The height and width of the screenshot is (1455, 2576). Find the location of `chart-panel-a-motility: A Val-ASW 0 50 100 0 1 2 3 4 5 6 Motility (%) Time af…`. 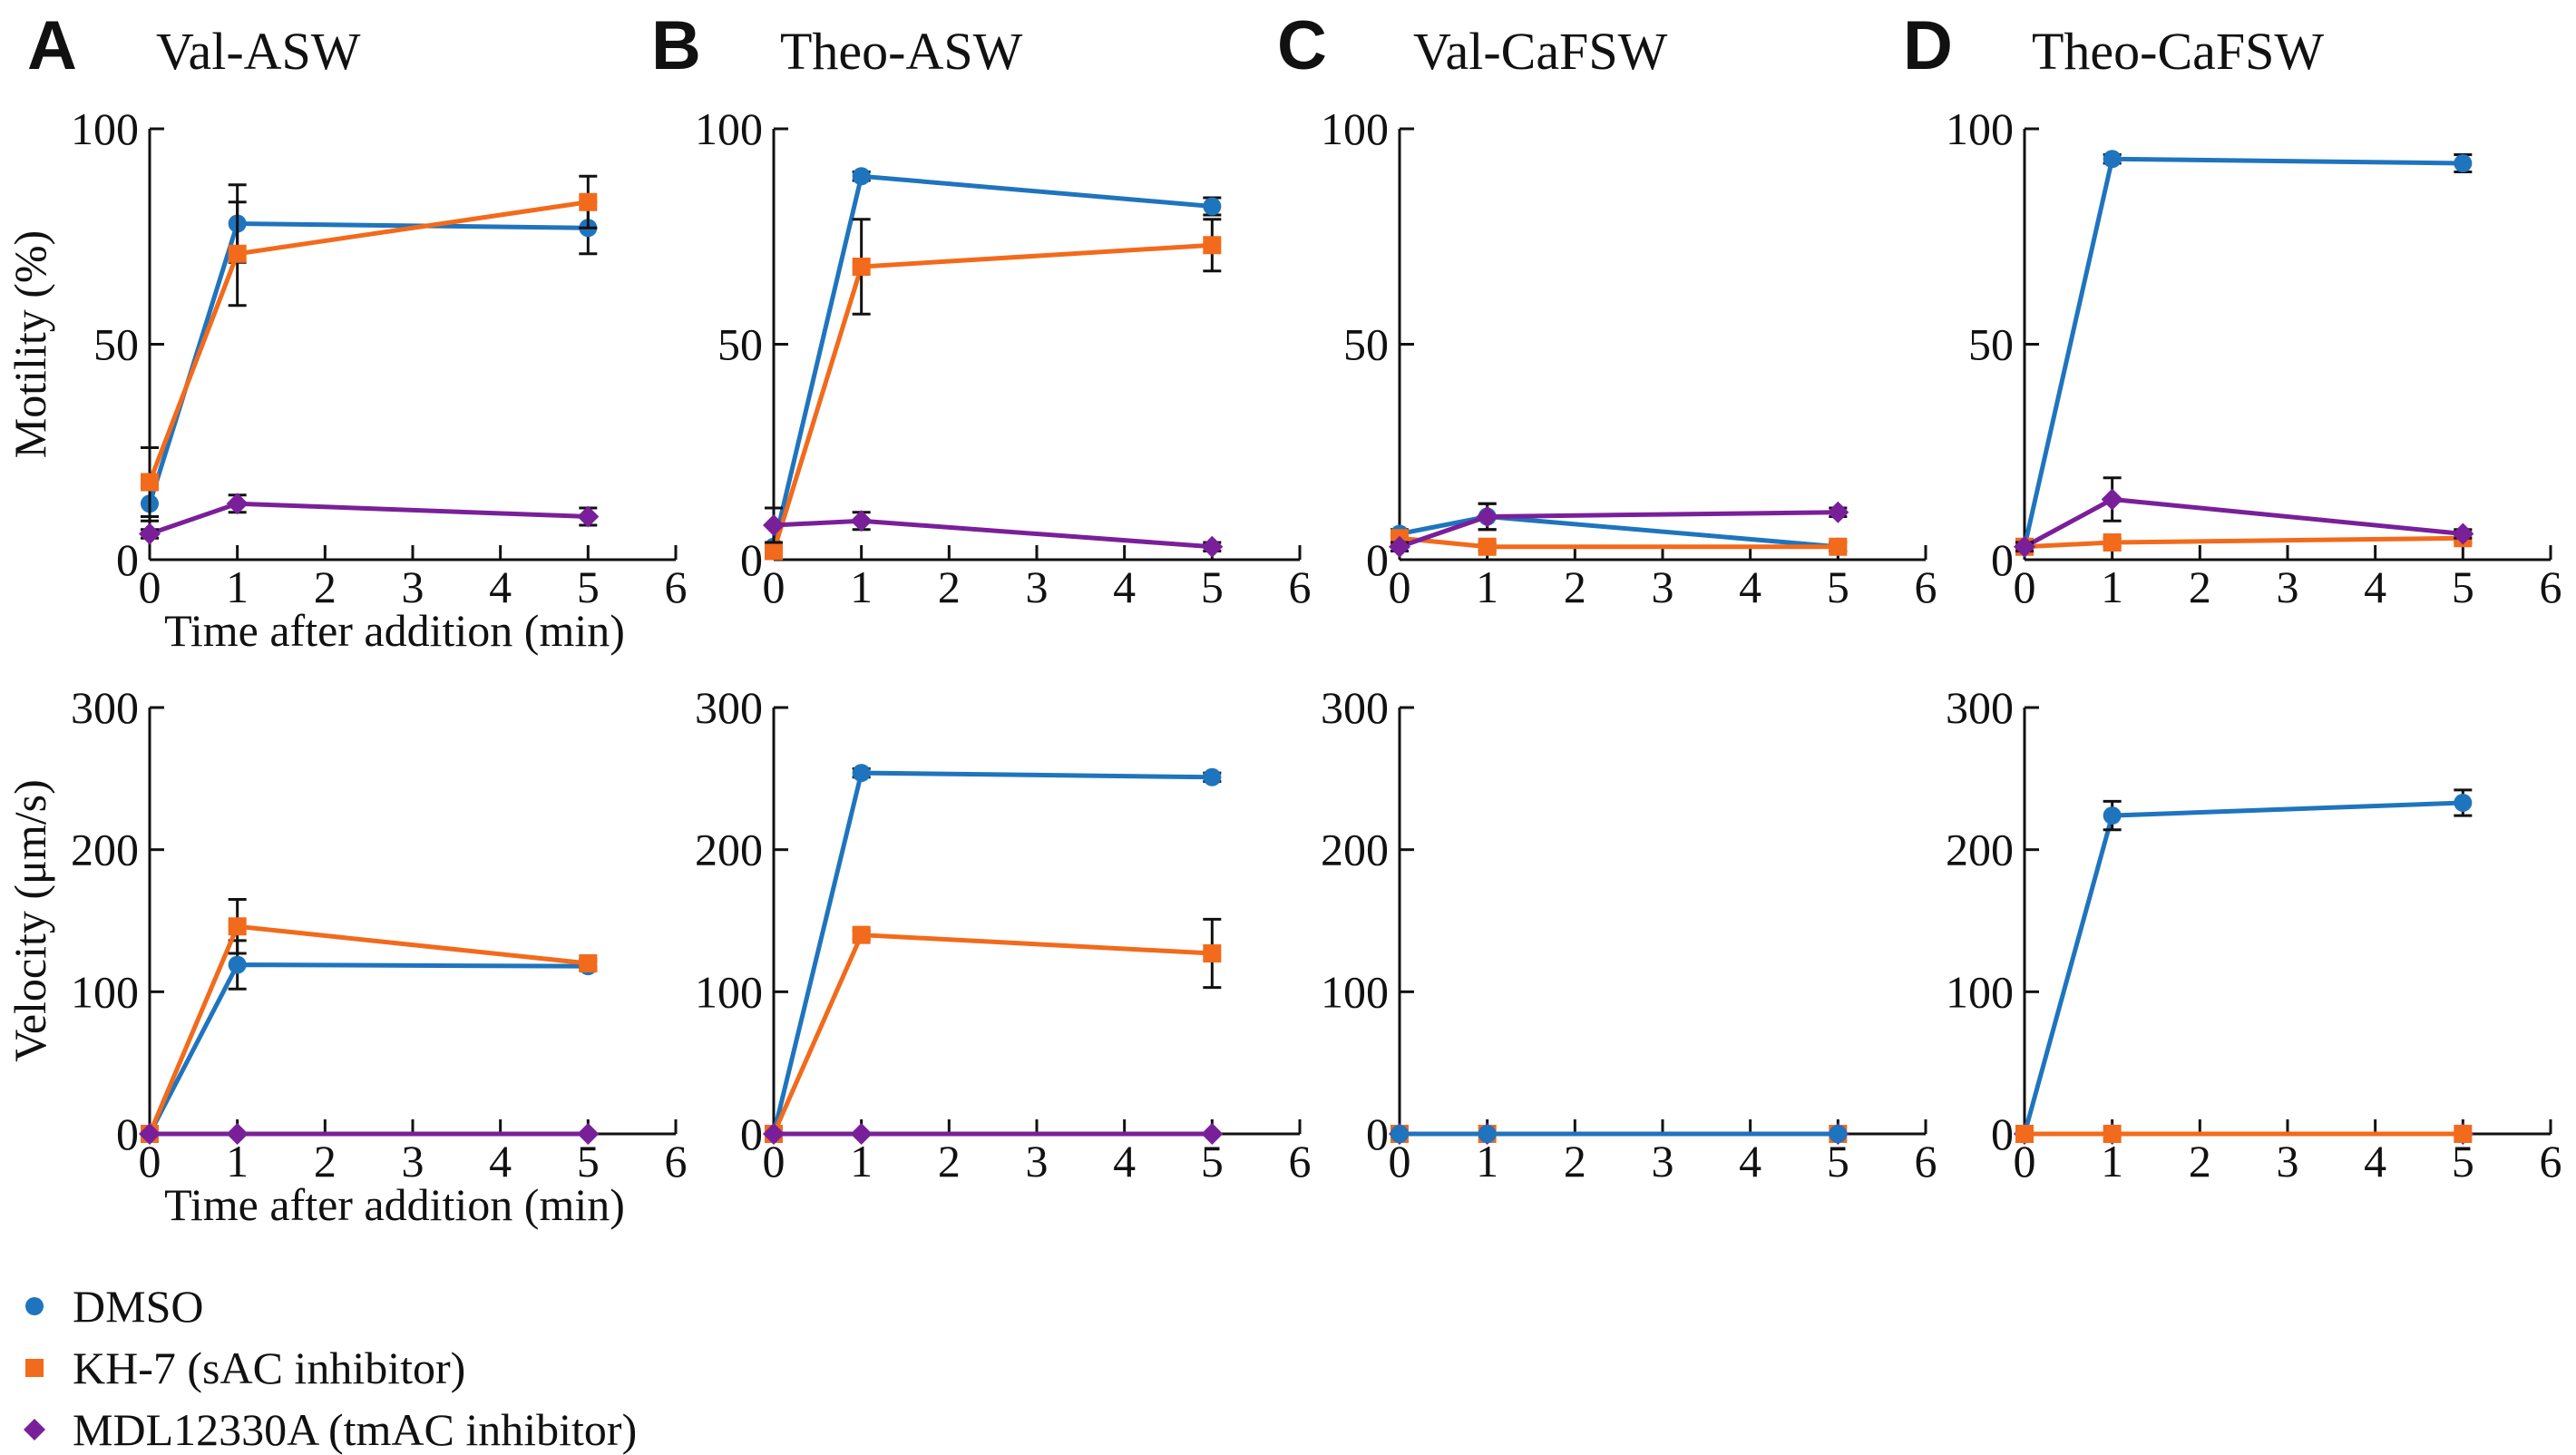

chart-panel-a-motility: A Val-ASW 0 50 100 0 1 2 3 4 5 6 Motility (%) Time af… is located at coordinates (346, 331).